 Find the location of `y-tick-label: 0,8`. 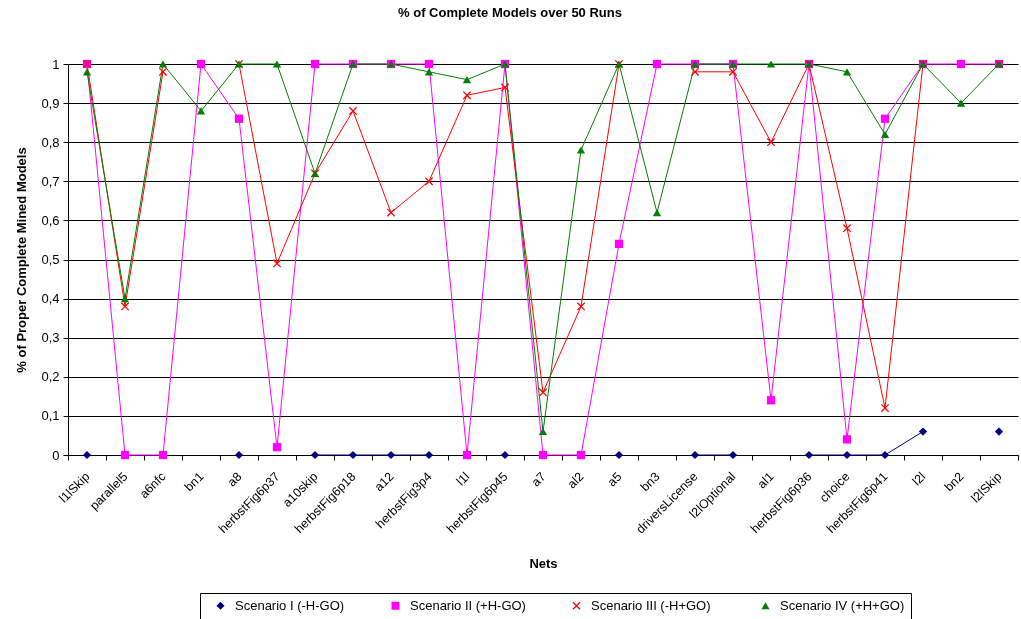

y-tick-label: 0,8 is located at coordinates (50, 142).